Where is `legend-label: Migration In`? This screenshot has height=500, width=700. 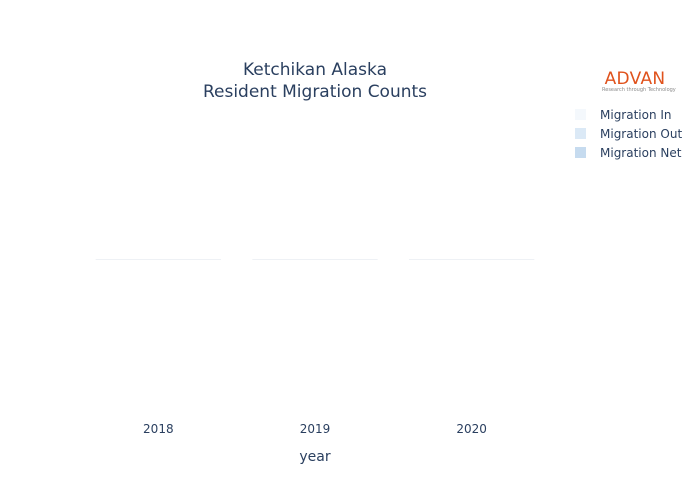 legend-label: Migration In is located at coordinates (636, 115).